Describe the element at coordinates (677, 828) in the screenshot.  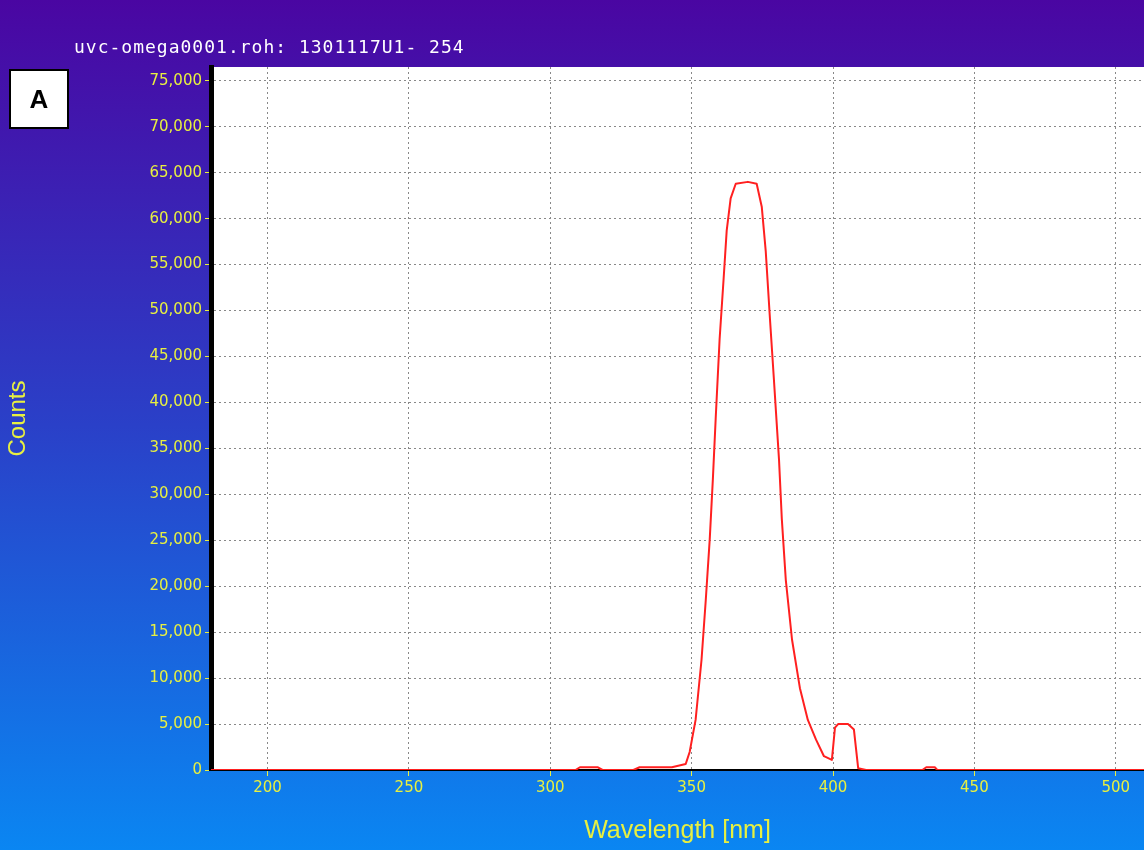
I see `x-axis-title: Wavelength [nm]` at that location.